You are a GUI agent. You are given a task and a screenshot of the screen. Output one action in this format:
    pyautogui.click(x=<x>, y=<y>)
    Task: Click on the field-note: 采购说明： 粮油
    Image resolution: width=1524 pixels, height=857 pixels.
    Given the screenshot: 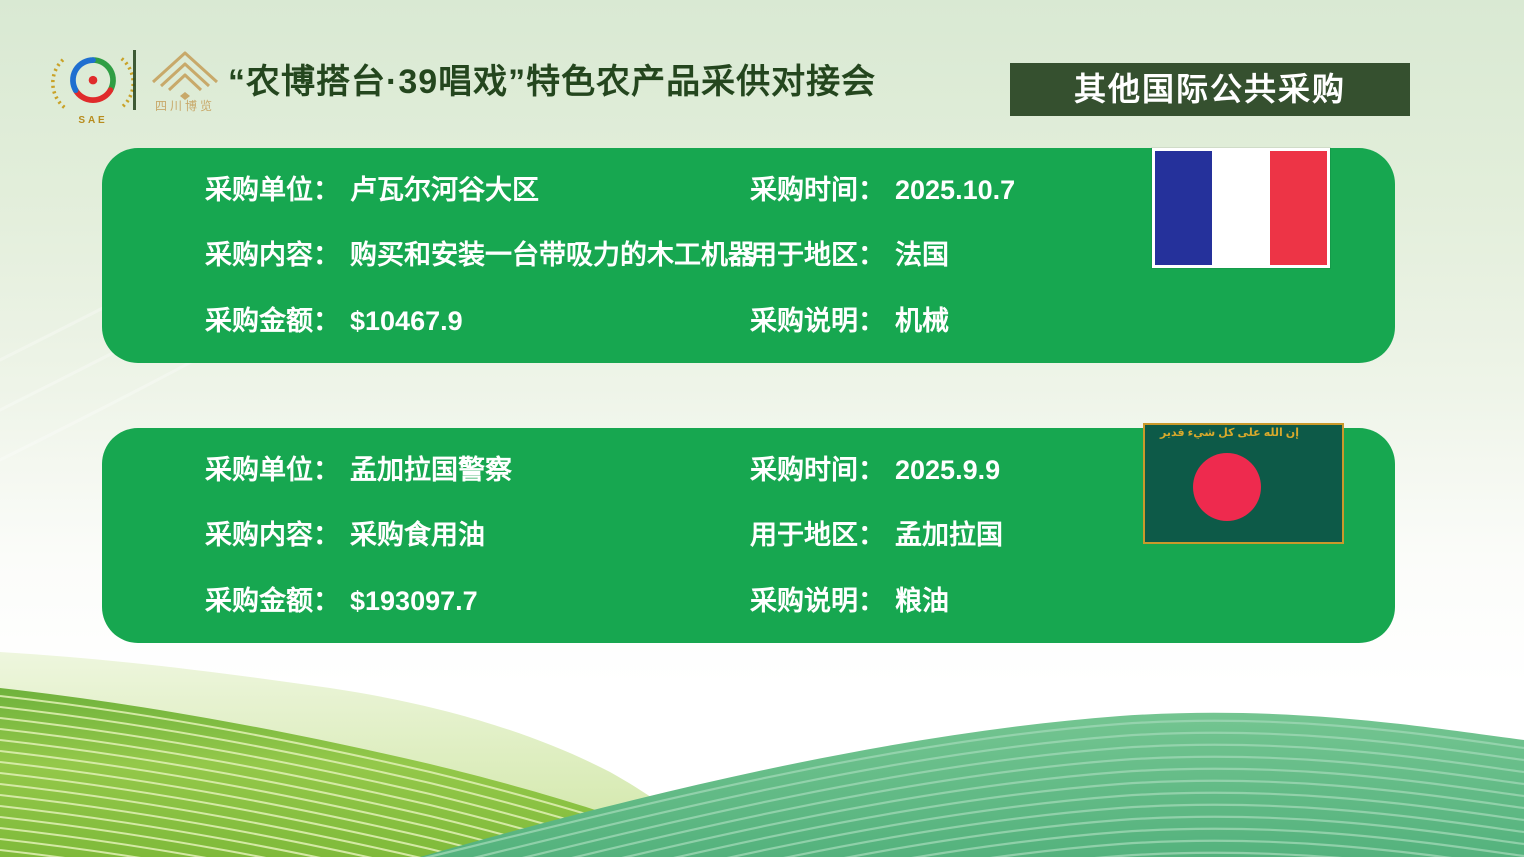 What is the action you would take?
    pyautogui.click(x=876, y=600)
    